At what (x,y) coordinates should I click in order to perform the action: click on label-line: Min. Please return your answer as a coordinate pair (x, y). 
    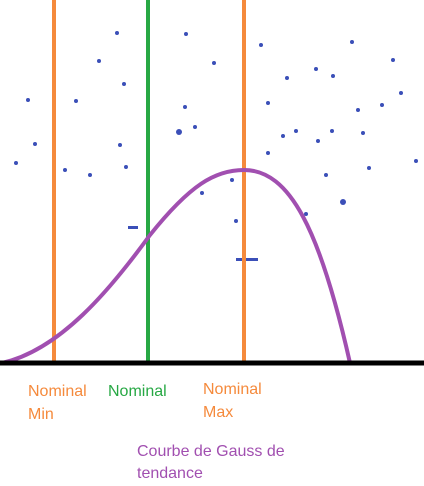
    Looking at the image, I should click on (41, 414).